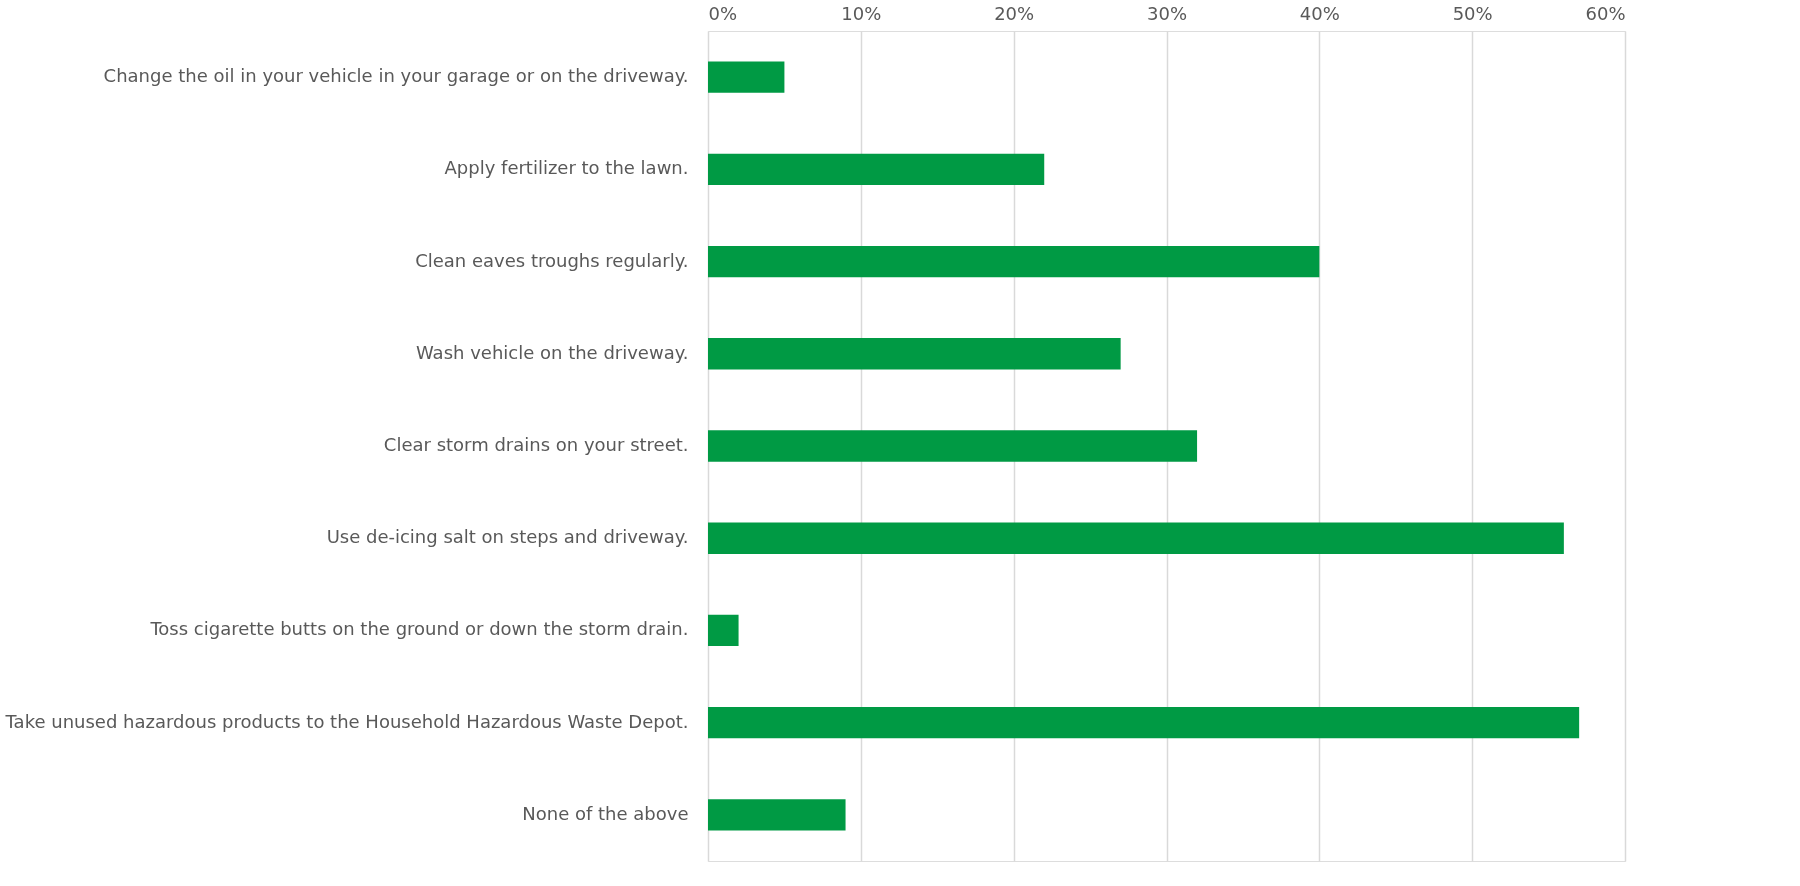 The width and height of the screenshot is (1800, 886). I want to click on x-tick-label: 60%, so click(1605, 13).